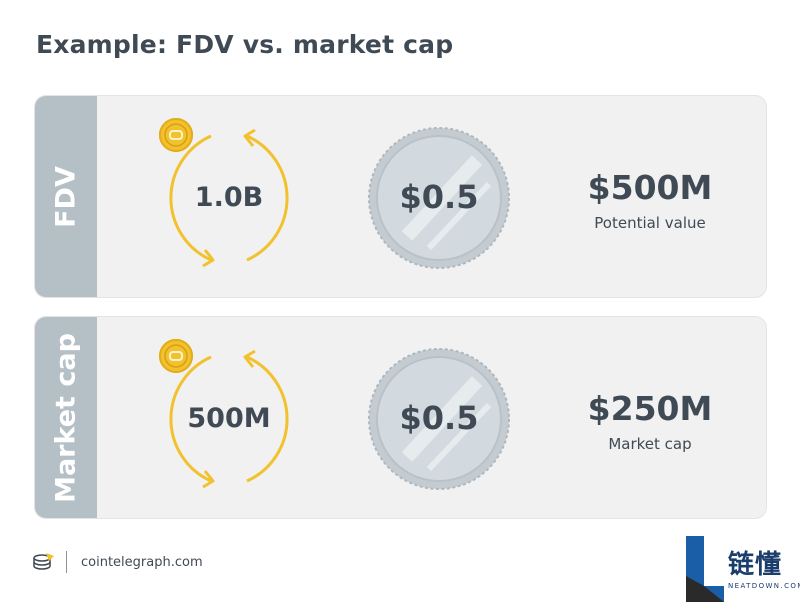  I want to click on cointelegraph-logo-icon, so click(43, 561).